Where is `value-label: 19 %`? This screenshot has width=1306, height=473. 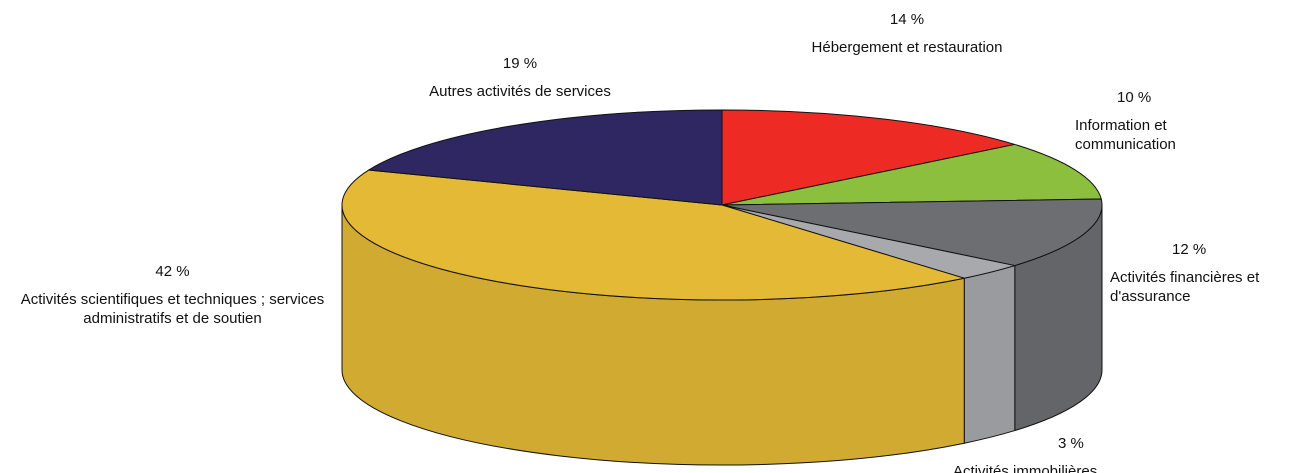 value-label: 19 % is located at coordinates (520, 63).